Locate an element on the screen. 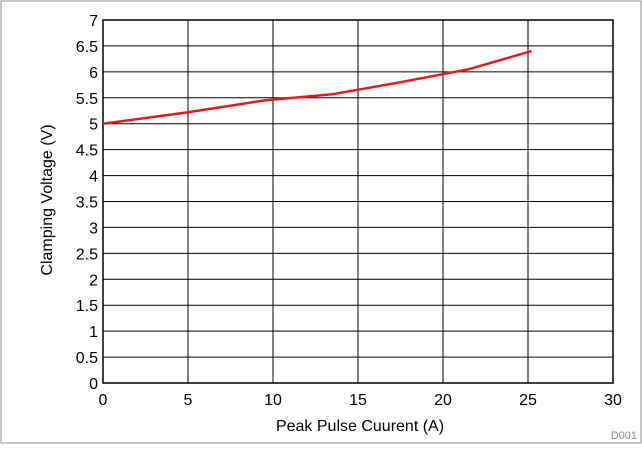  y-tick-label: 2.5 is located at coordinates (87, 254).